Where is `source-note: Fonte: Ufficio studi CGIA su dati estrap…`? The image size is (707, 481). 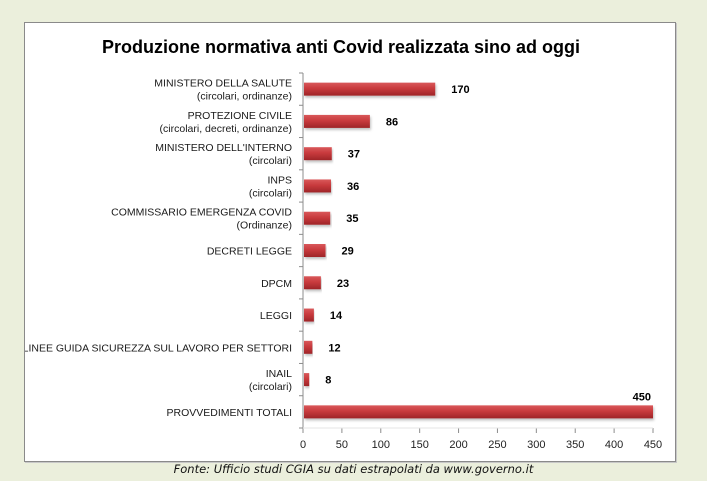
source-note: Fonte: Ufficio studi CGIA su dati estrap… is located at coordinates (353, 469).